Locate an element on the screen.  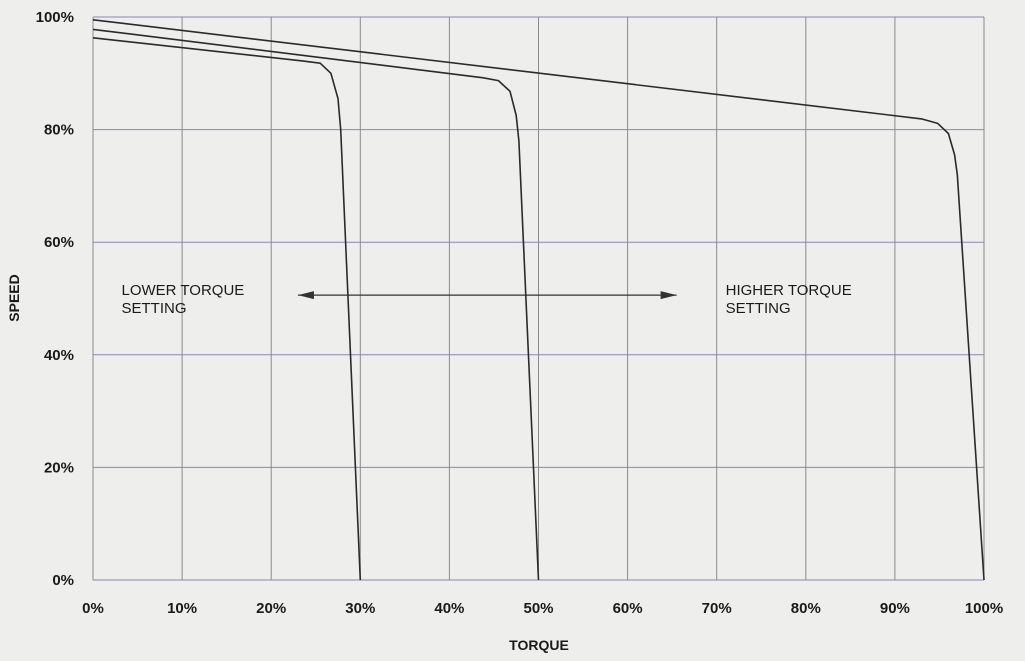
torque-arrow-head-right is located at coordinates (668, 295).